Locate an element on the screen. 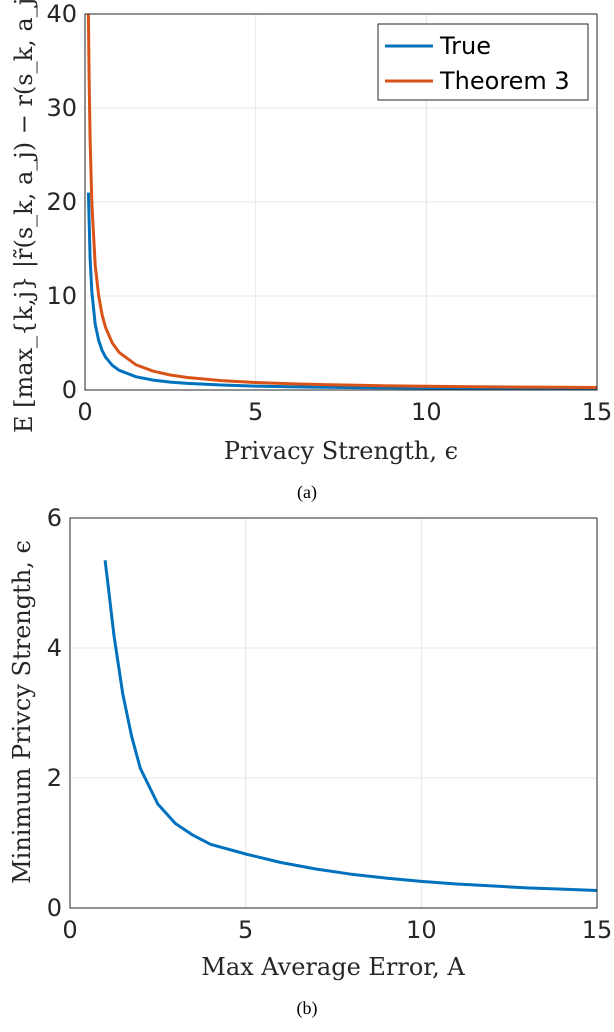  y-tick-label: 6 is located at coordinates (54, 518).